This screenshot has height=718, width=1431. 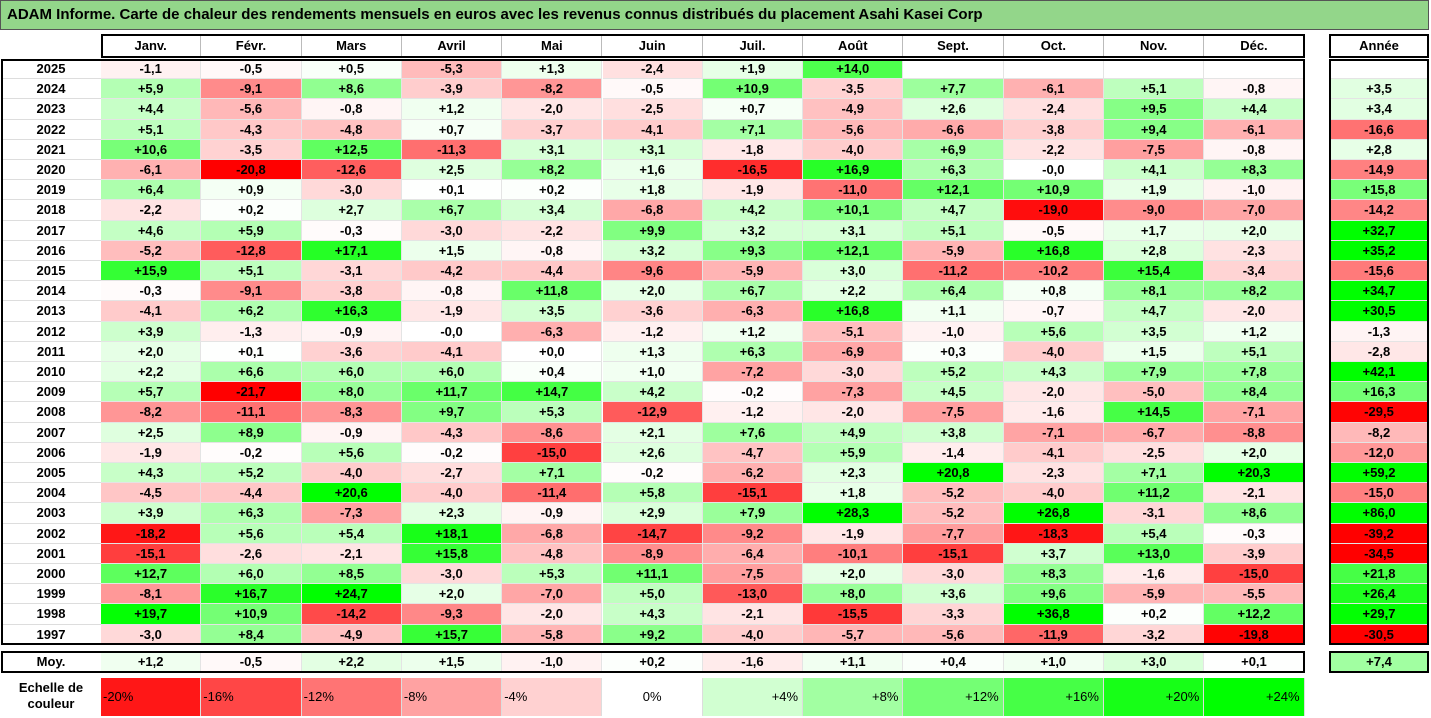 I want to click on heatmap-cell: +2,6, so click(x=652, y=452).